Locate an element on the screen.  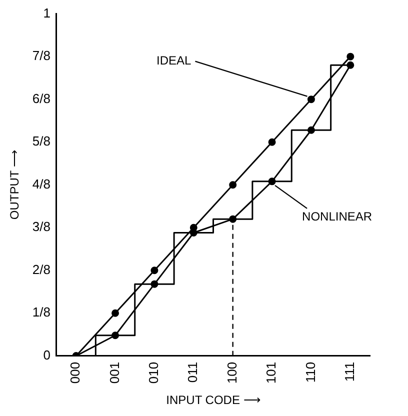
x-tick-label: 111 is located at coordinates (349, 372).